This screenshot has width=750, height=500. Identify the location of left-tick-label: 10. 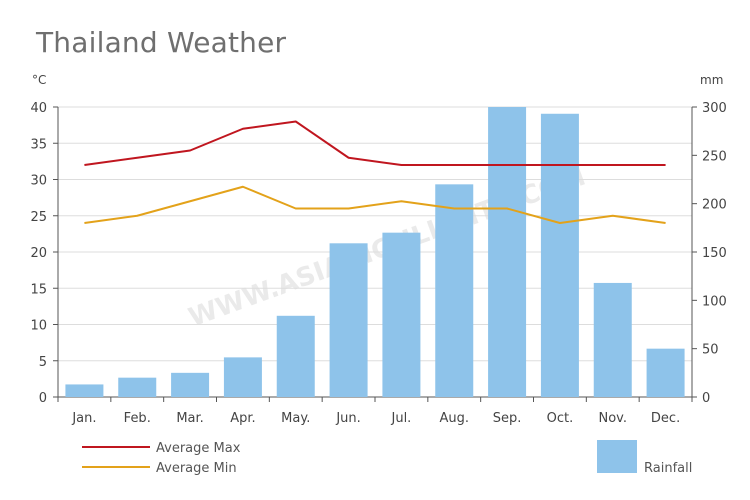
(38, 326).